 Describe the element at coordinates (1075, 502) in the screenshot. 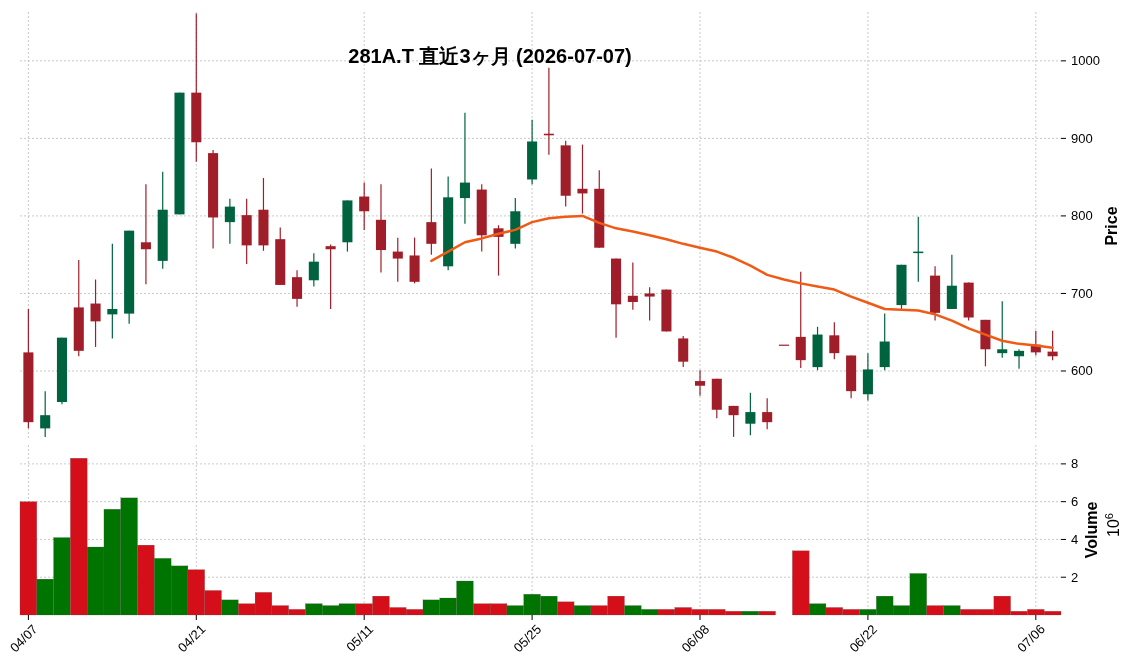

I see `y-tick-label: 6` at that location.